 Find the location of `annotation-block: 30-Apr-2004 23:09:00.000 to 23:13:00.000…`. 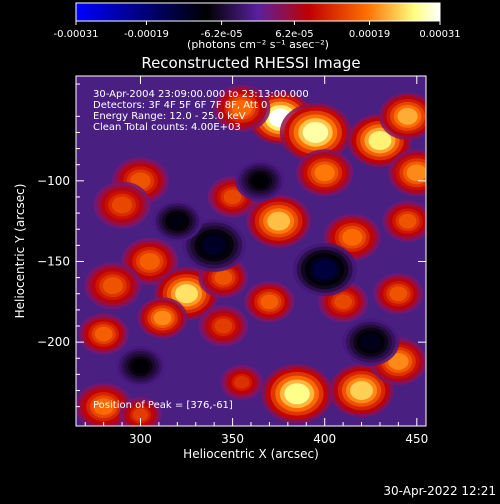

annotation-block: 30-Apr-2004 23:09:00.000 to 23:13:00.000… is located at coordinates (201, 111).